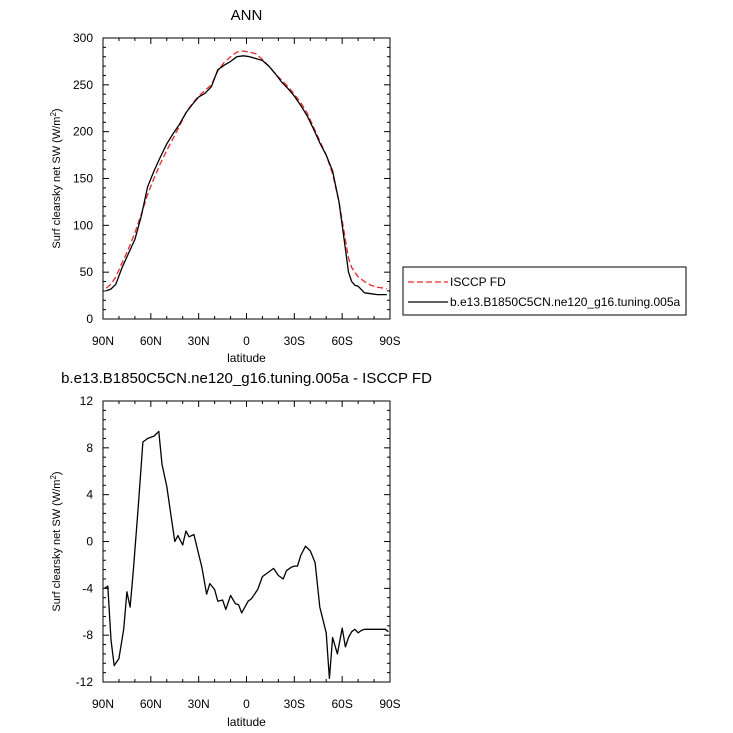  Describe the element at coordinates (57, 473) in the screenshot. I see `bottom-y-axis-label-close: )` at that location.